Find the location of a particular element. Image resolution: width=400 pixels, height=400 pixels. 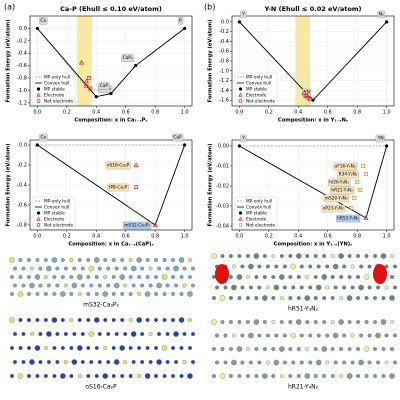

x-tick-label: 1.0 is located at coordinates (185, 237).